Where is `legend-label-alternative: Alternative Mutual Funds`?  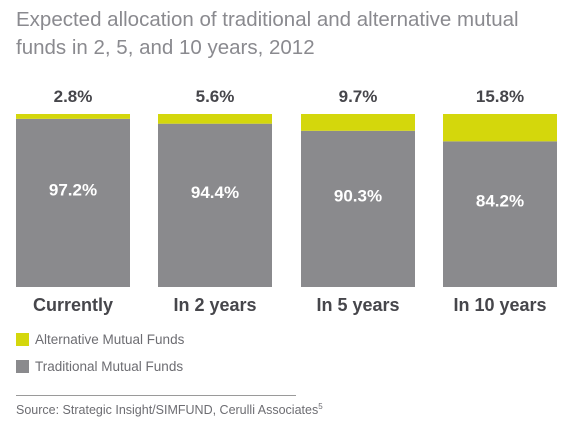
legend-label-alternative: Alternative Mutual Funds is located at coordinates (110, 339).